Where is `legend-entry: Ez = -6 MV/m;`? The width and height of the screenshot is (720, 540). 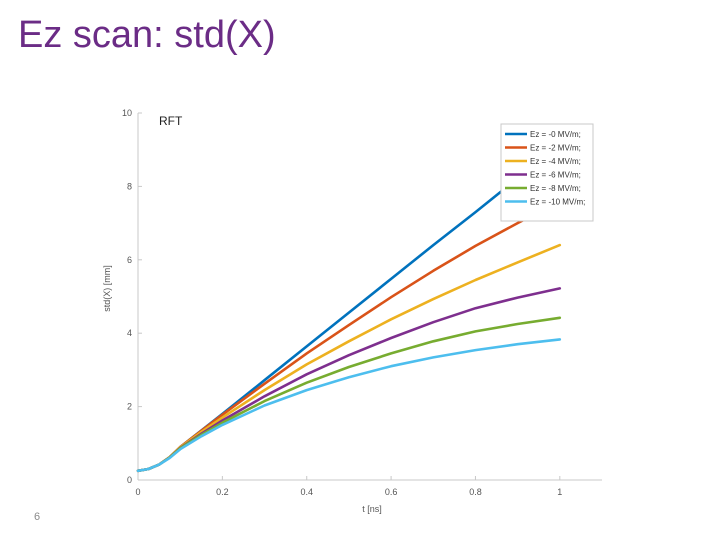 legend-entry: Ez = -6 MV/m; is located at coordinates (555, 175).